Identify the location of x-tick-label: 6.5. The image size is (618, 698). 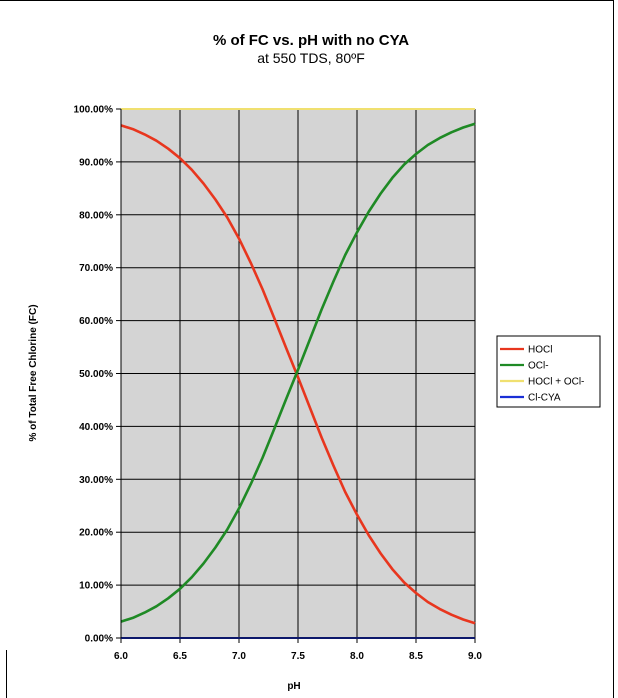
(180, 656).